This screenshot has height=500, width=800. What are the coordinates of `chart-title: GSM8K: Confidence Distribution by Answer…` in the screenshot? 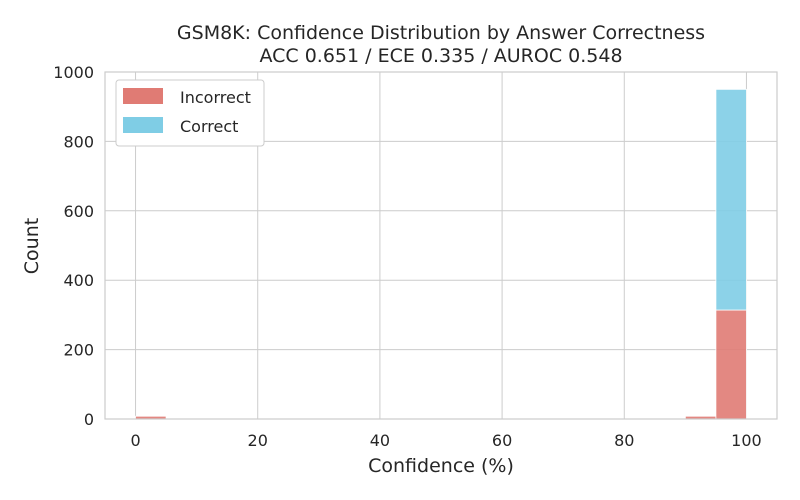 It's located at (441, 33).